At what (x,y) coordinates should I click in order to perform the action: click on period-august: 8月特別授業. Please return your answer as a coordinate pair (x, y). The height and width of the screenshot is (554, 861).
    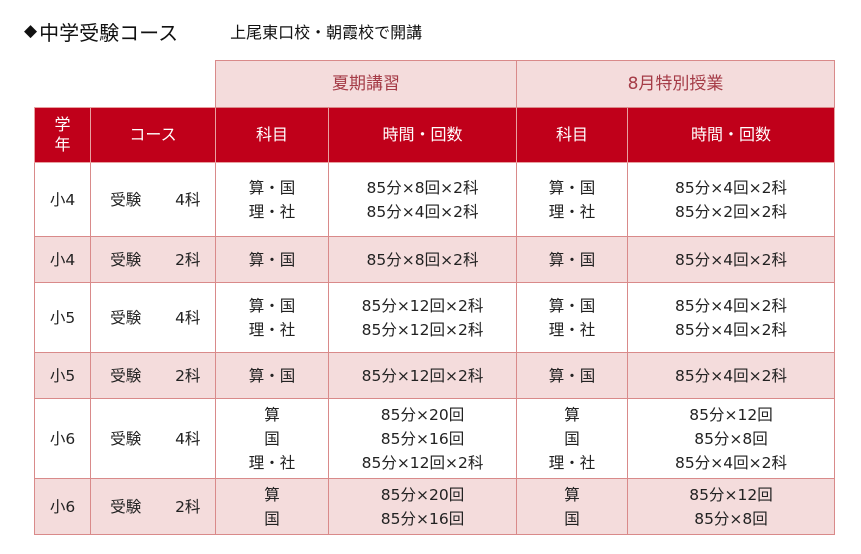
    Looking at the image, I should click on (675, 84).